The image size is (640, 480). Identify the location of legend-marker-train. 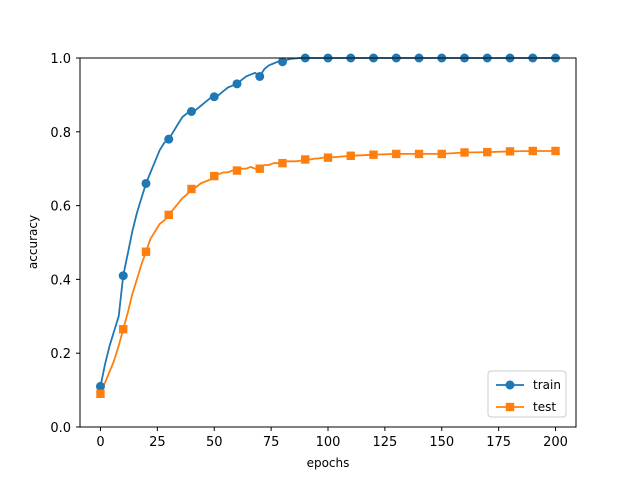
(510, 385).